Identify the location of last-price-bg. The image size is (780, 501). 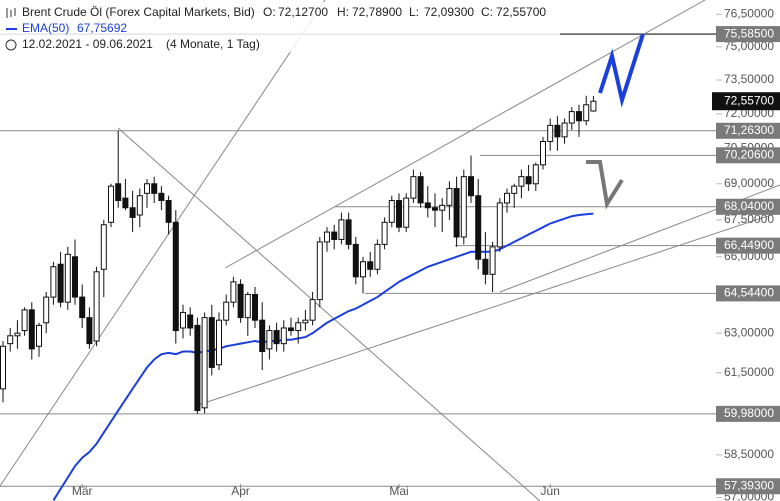
(746, 101).